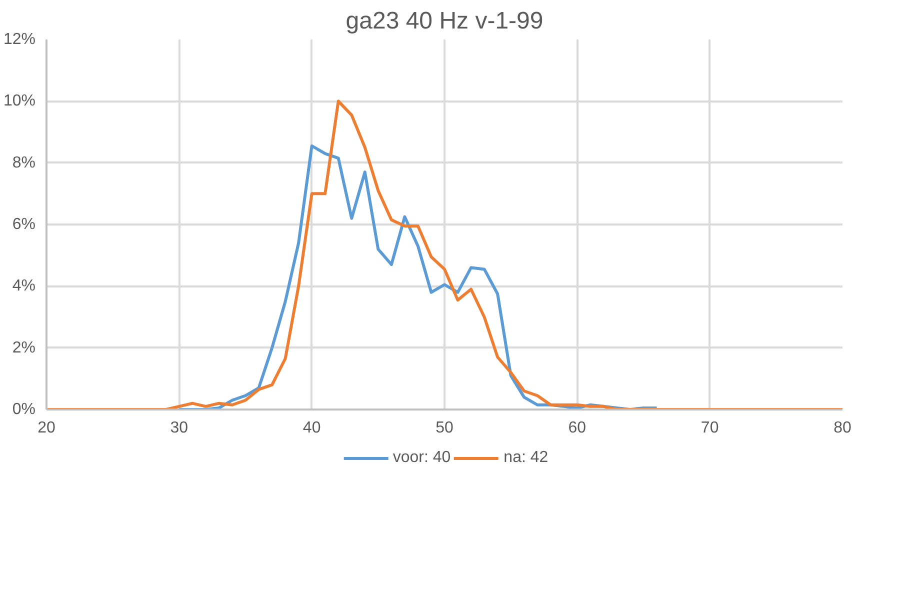  Describe the element at coordinates (445, 21) in the screenshot. I see `chart-title: ga23 40 Hz v-1-99` at that location.